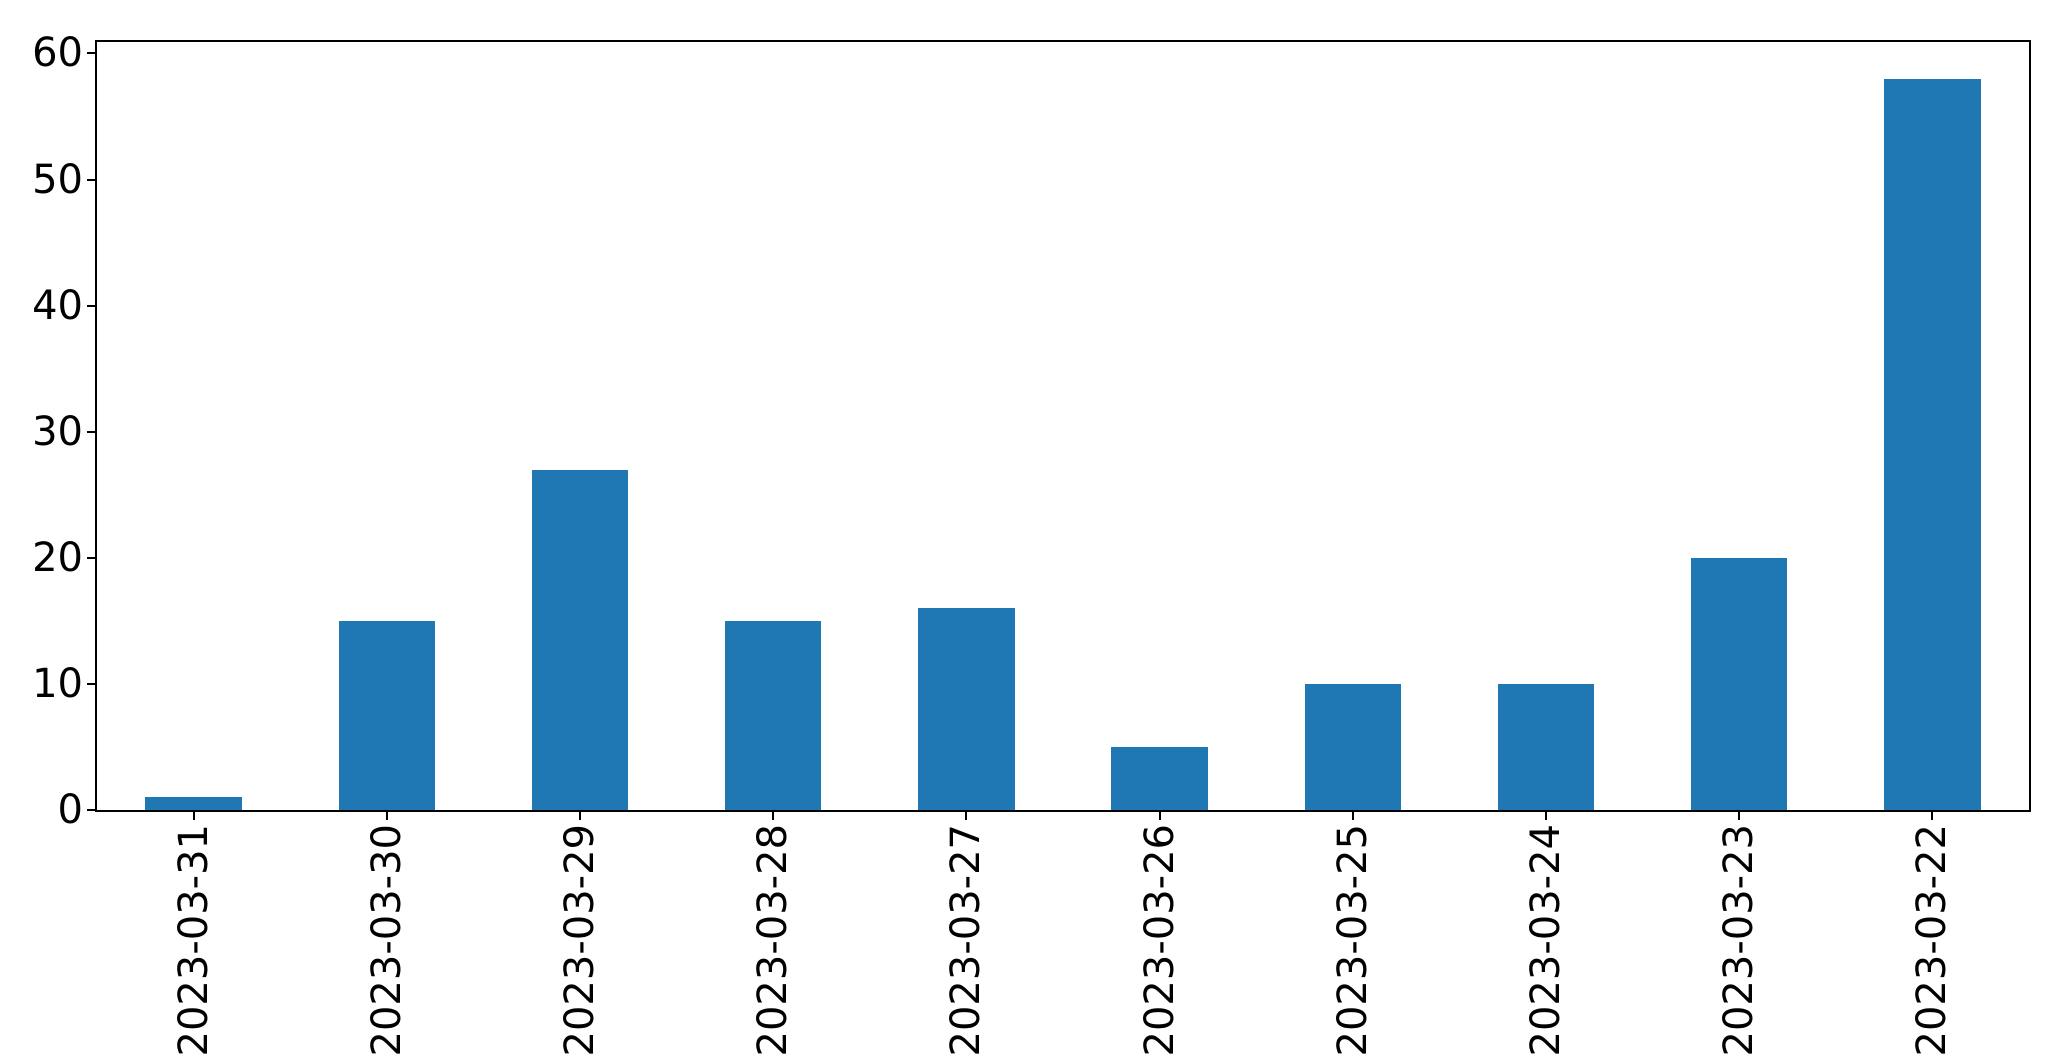 This screenshot has height=1063, width=2071. What do you see at coordinates (773, 940) in the screenshot?
I see `x-tick-label: 2023-03-28` at bounding box center [773, 940].